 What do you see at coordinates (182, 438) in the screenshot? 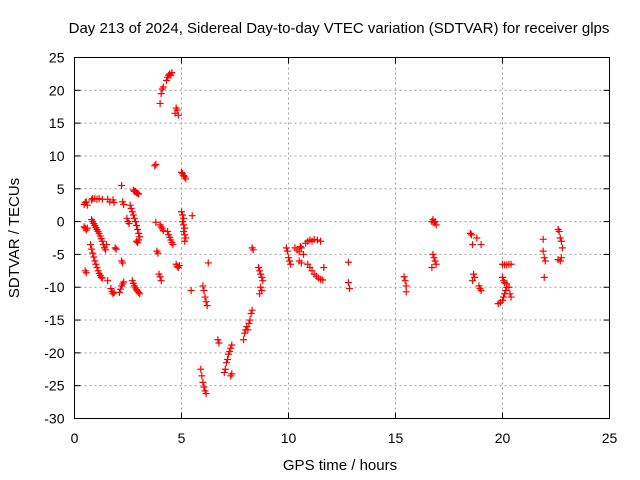
I see `x-tick-label: 5` at bounding box center [182, 438].